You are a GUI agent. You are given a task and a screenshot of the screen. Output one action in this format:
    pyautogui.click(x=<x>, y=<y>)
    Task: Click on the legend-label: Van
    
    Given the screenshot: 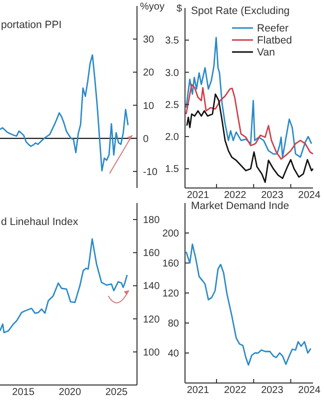 What is the action you would take?
    pyautogui.click(x=266, y=52)
    